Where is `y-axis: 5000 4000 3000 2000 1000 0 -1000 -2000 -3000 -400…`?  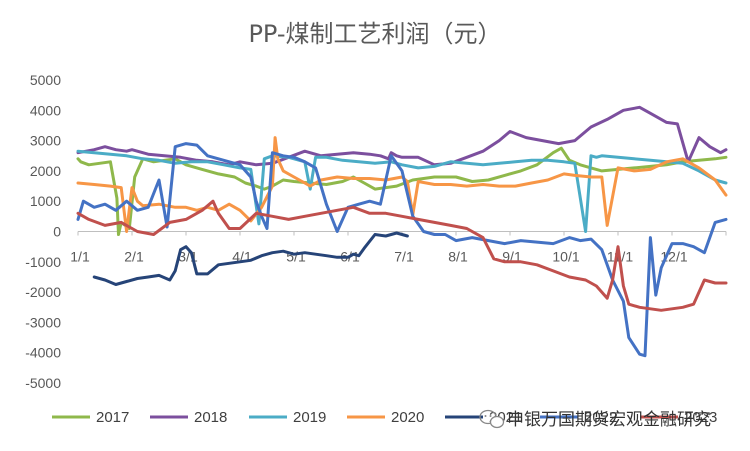 y-axis: 5000 4000 3000 2000 1000 0 -1000 -2000 -3000 -400… is located at coordinates (43, 231).